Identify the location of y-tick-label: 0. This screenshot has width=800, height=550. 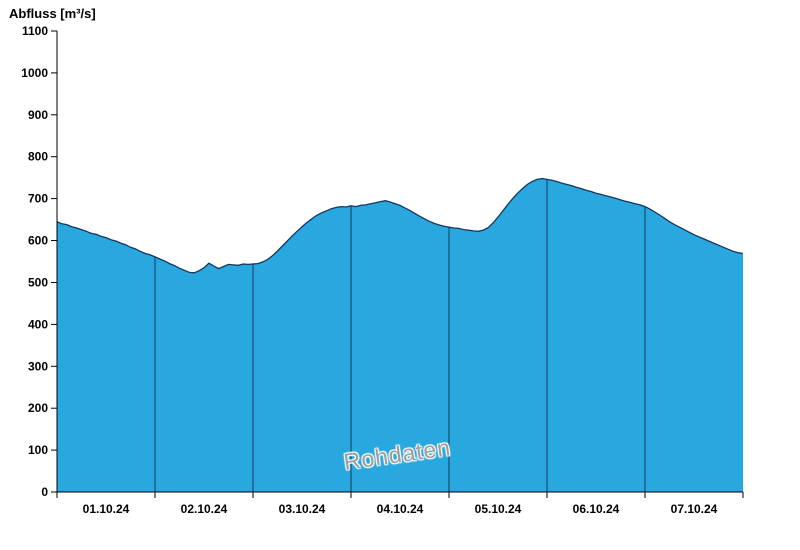
(44, 492).